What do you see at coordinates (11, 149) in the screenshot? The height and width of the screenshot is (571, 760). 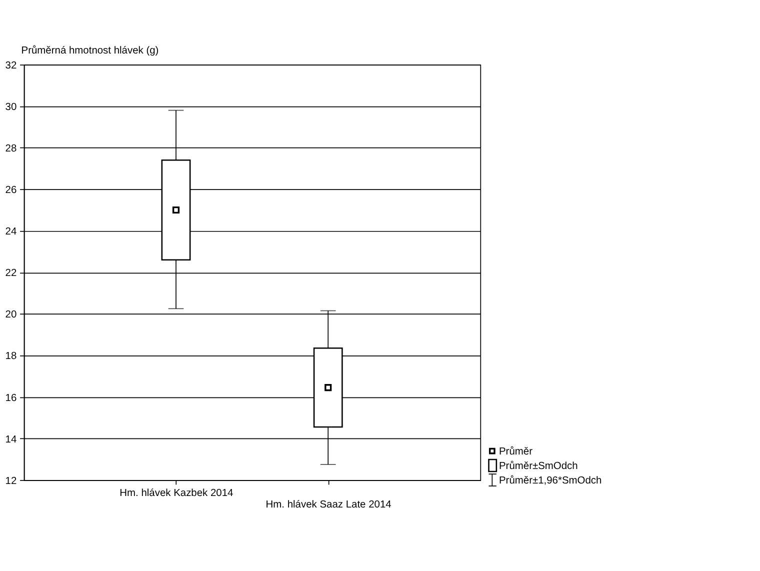 I see `y-tick-label: 28` at bounding box center [11, 149].